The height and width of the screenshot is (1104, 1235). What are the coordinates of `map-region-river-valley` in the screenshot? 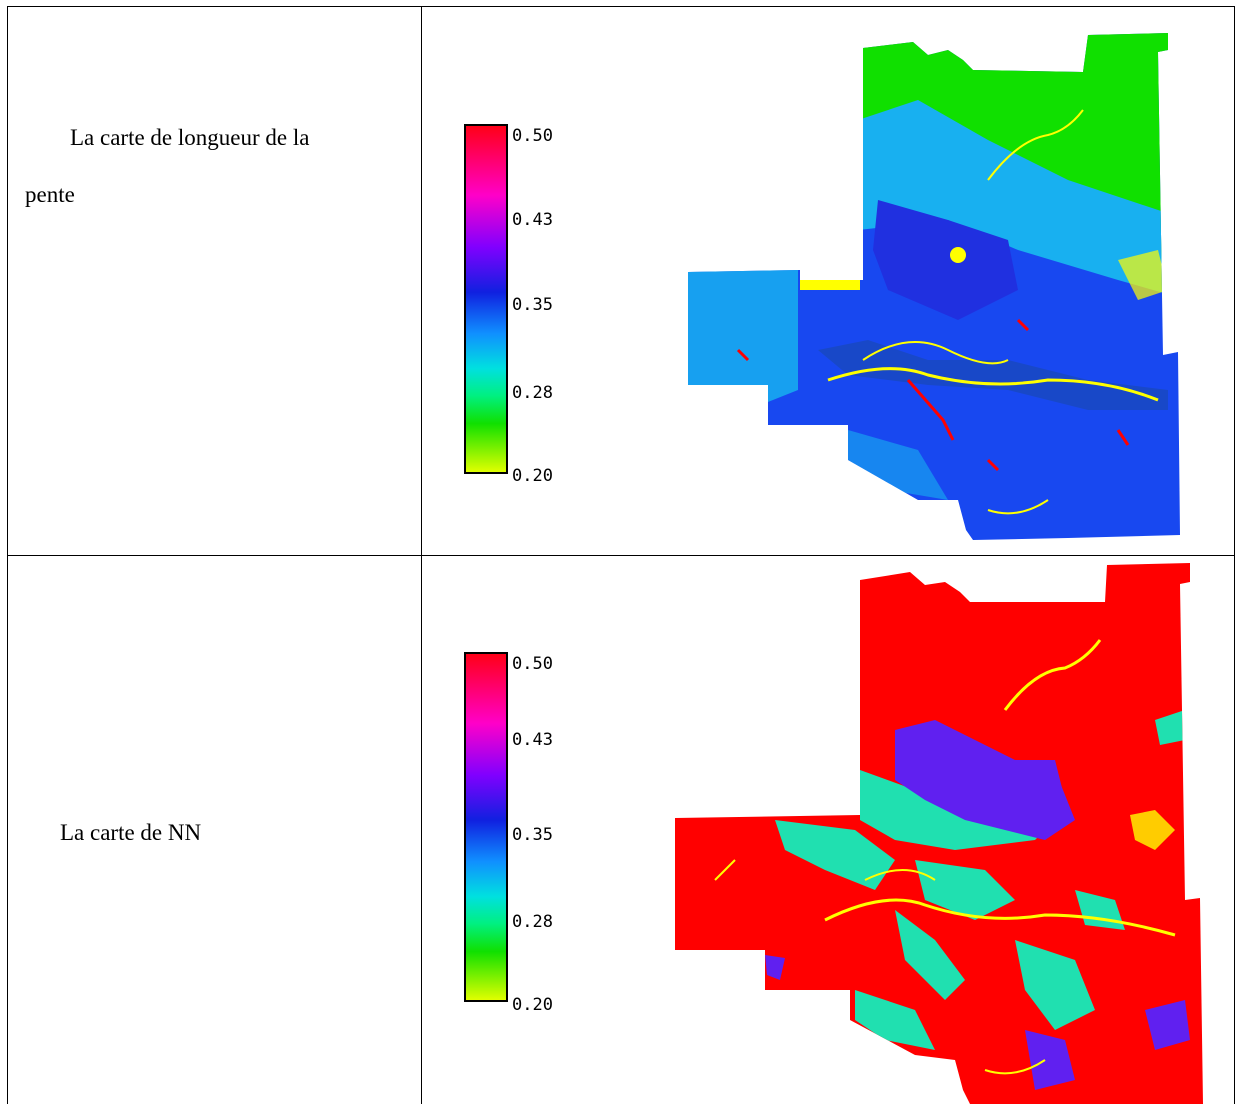 It's located at (993, 375).